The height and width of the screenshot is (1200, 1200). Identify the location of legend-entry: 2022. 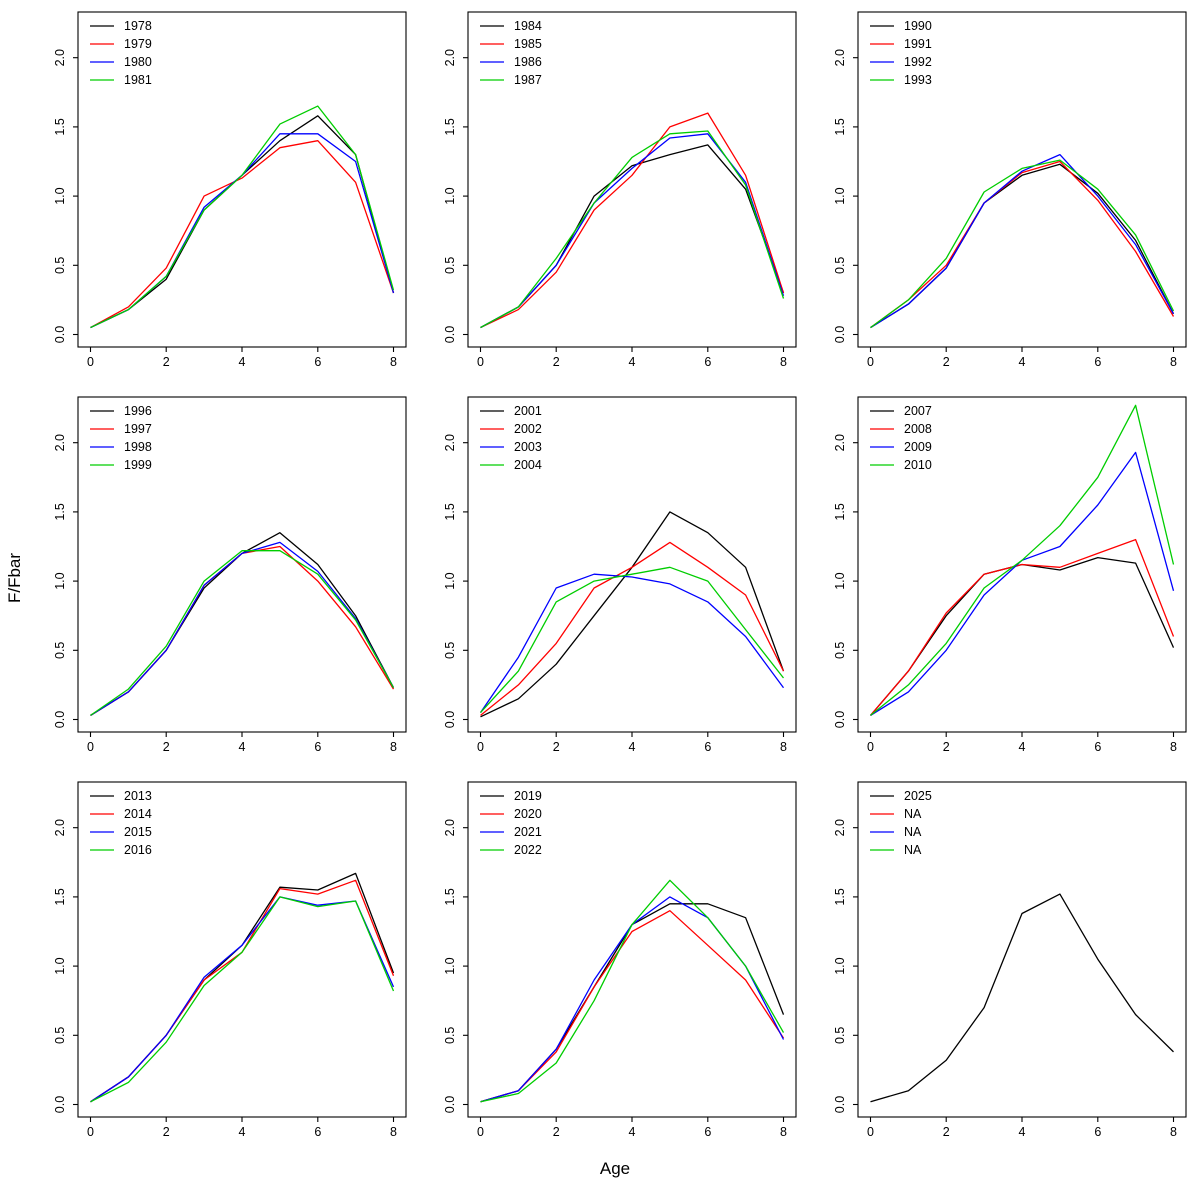
(511, 850).